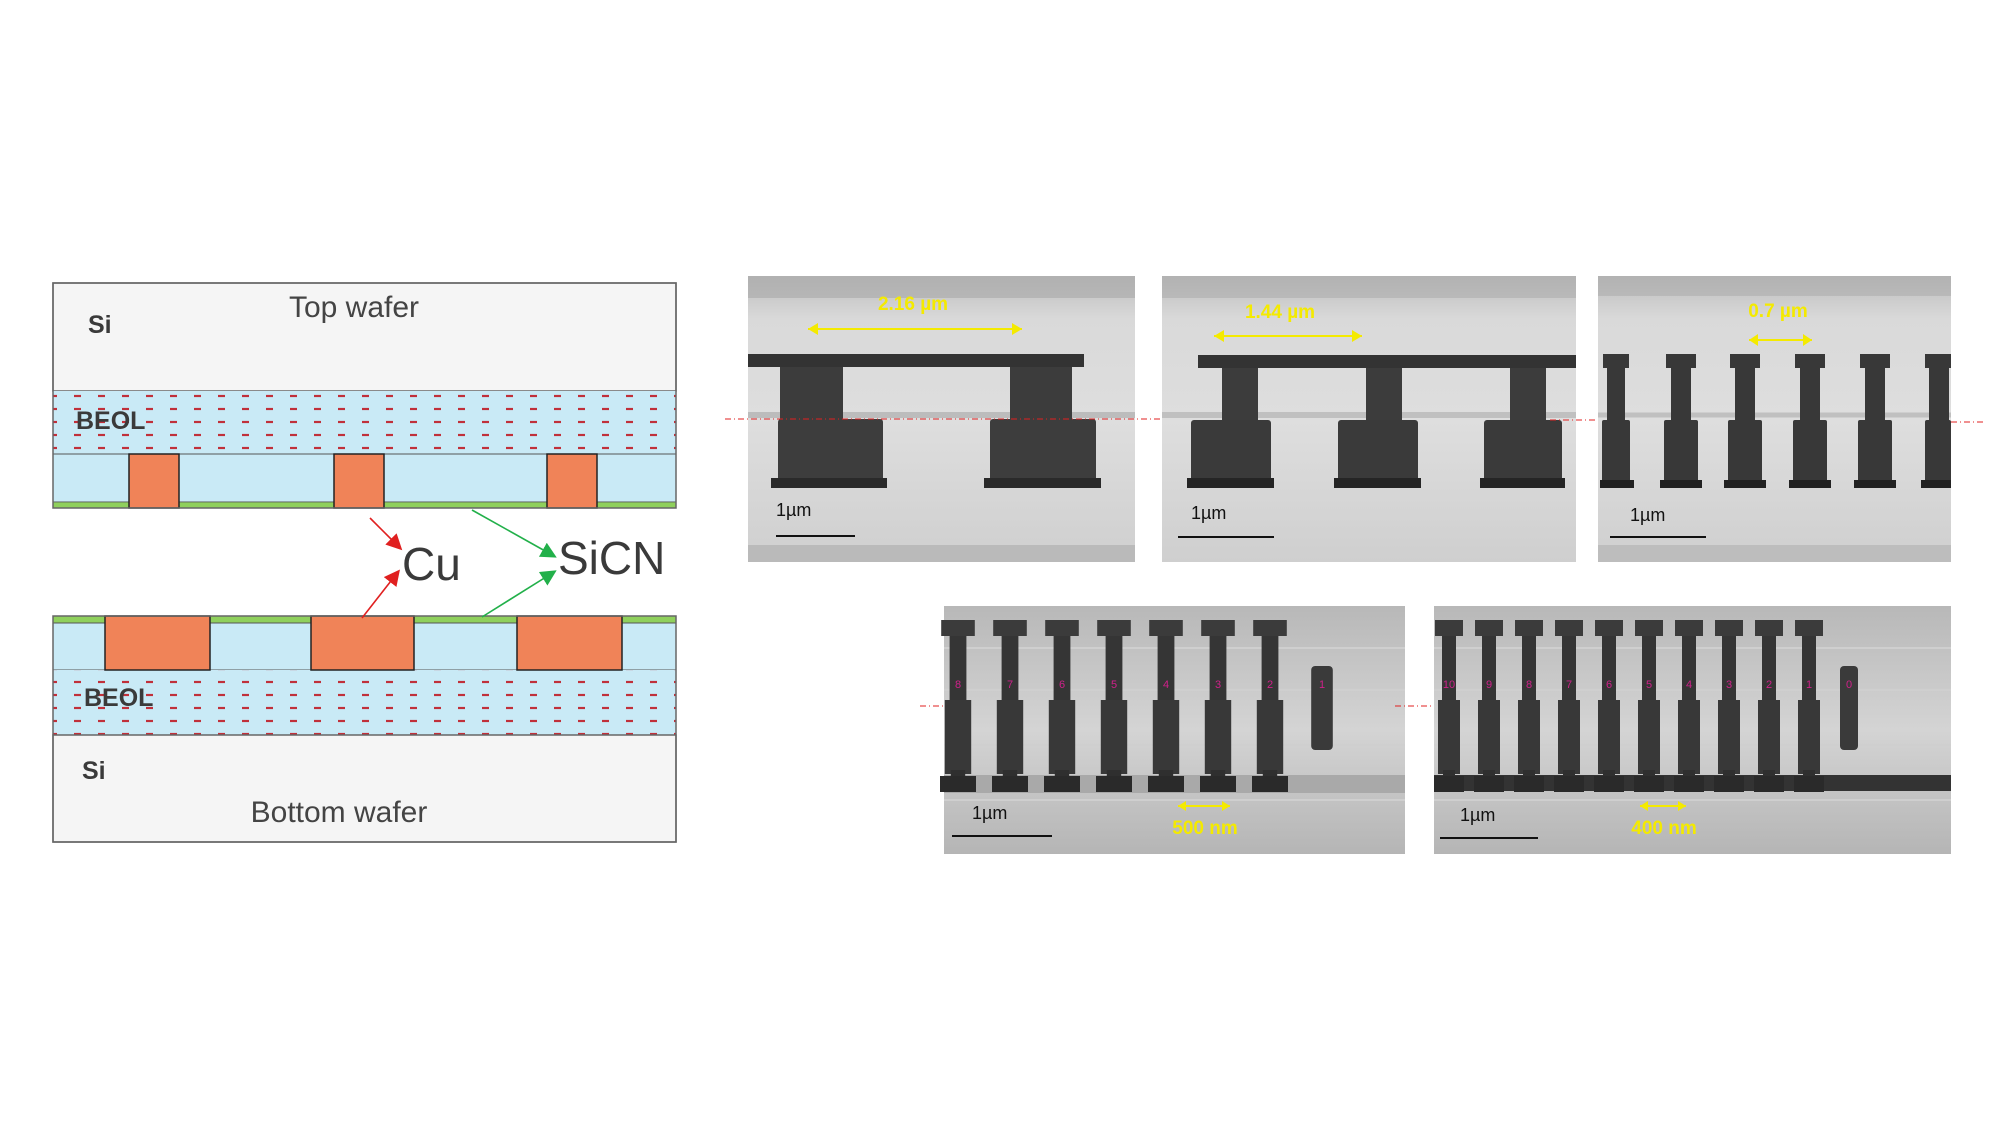 The height and width of the screenshot is (1125, 2000). What do you see at coordinates (611, 558) in the screenshot?
I see `sicn-label: SiCN` at bounding box center [611, 558].